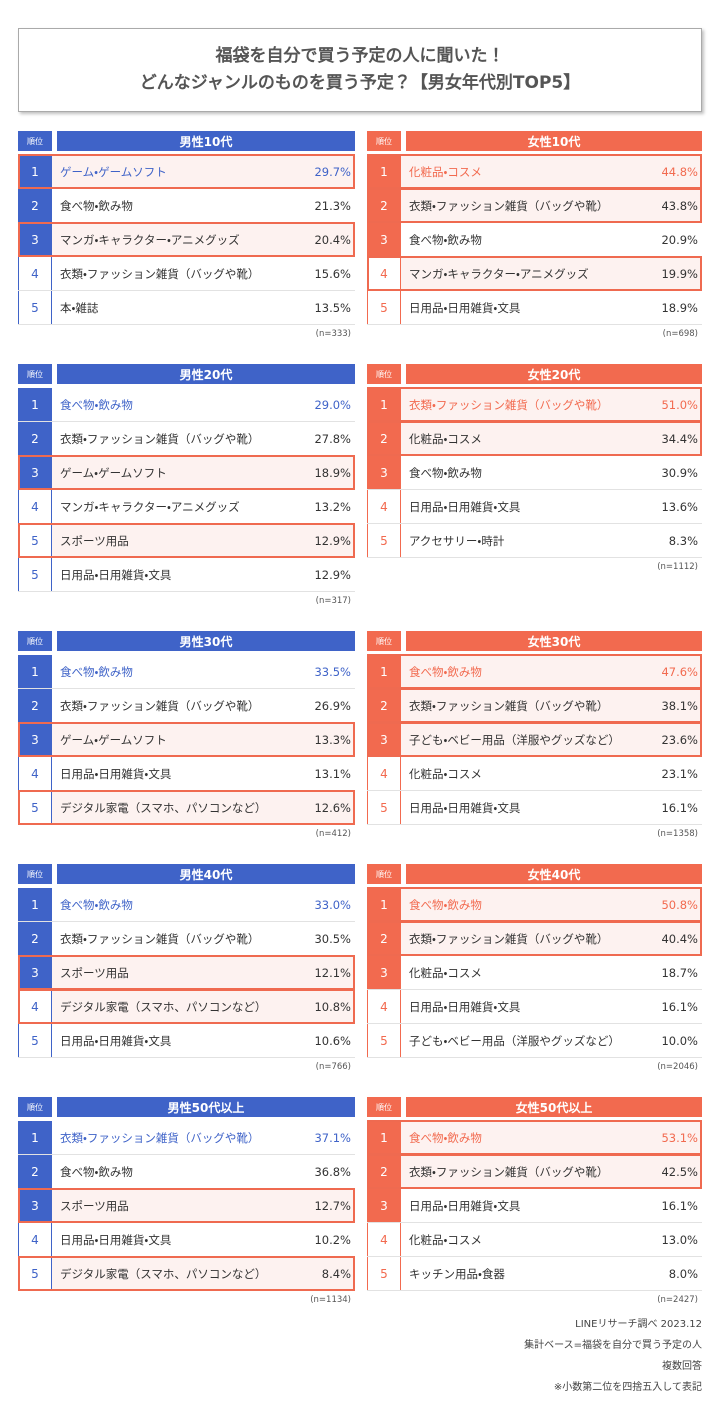 Image resolution: width=720 pixels, height=1413 pixels. What do you see at coordinates (534, 739) in the screenshot?
I see `ranking-row: 3 子ども・ベビー用品（洋服やグッズなど） 23.6%` at bounding box center [534, 739].